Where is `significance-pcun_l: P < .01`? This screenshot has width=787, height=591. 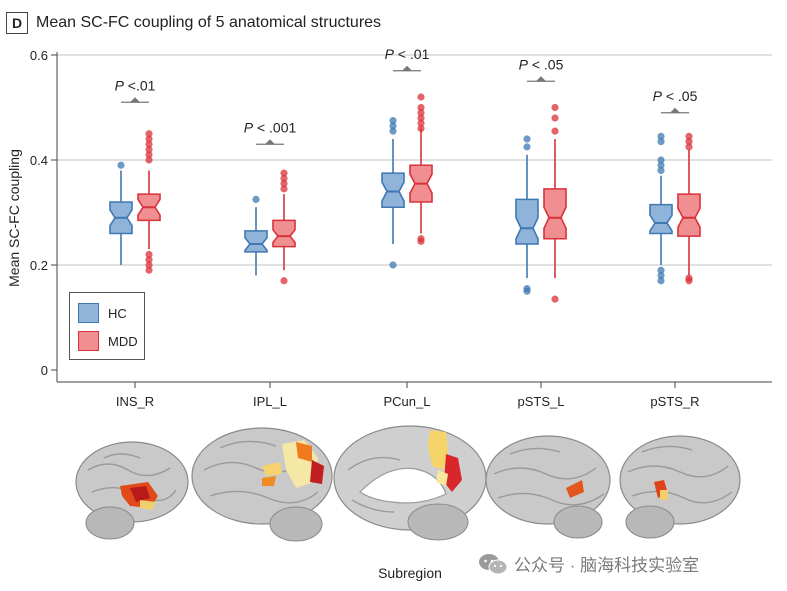 significance-pcun_l: P < .01 is located at coordinates (407, 59).